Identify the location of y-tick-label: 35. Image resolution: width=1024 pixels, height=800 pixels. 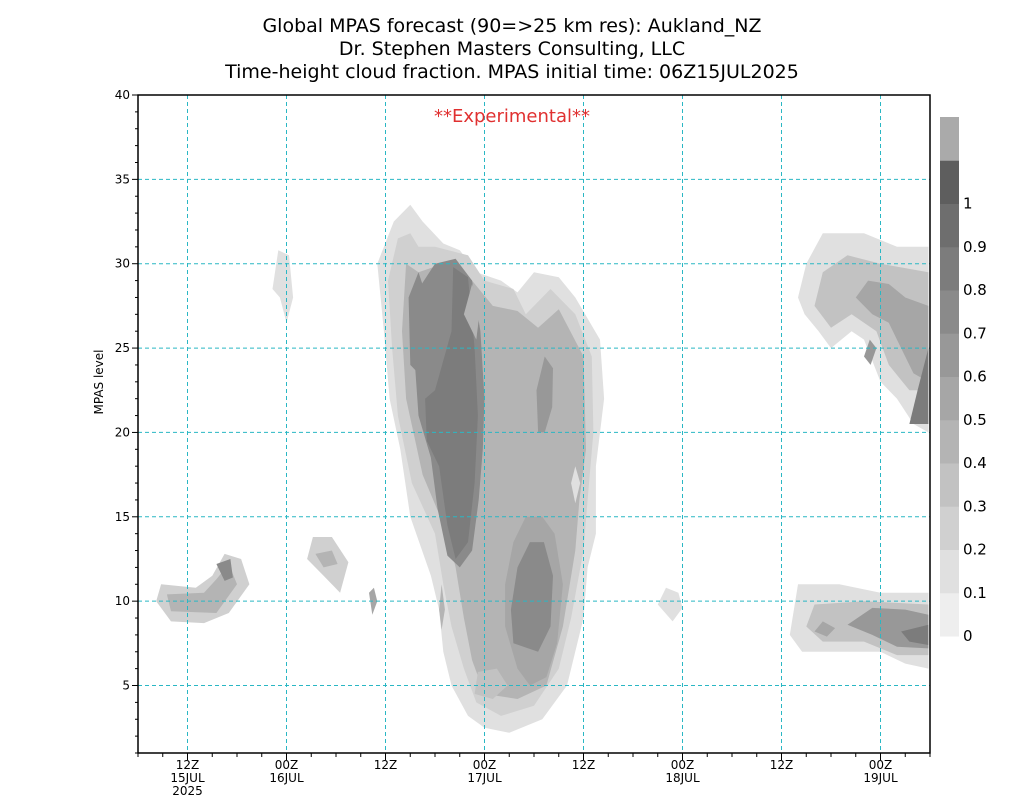
(122, 179).